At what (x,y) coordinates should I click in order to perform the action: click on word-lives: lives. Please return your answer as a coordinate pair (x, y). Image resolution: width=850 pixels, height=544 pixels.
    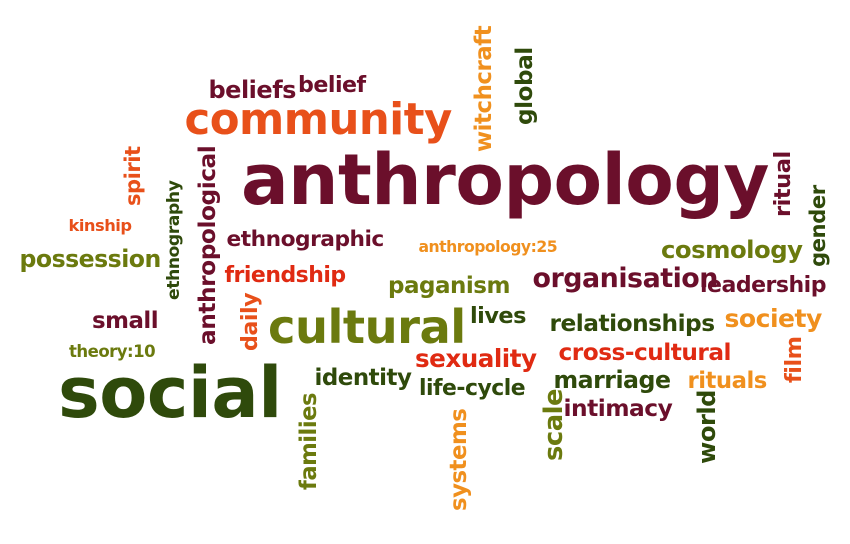
    Looking at the image, I should click on (498, 316).